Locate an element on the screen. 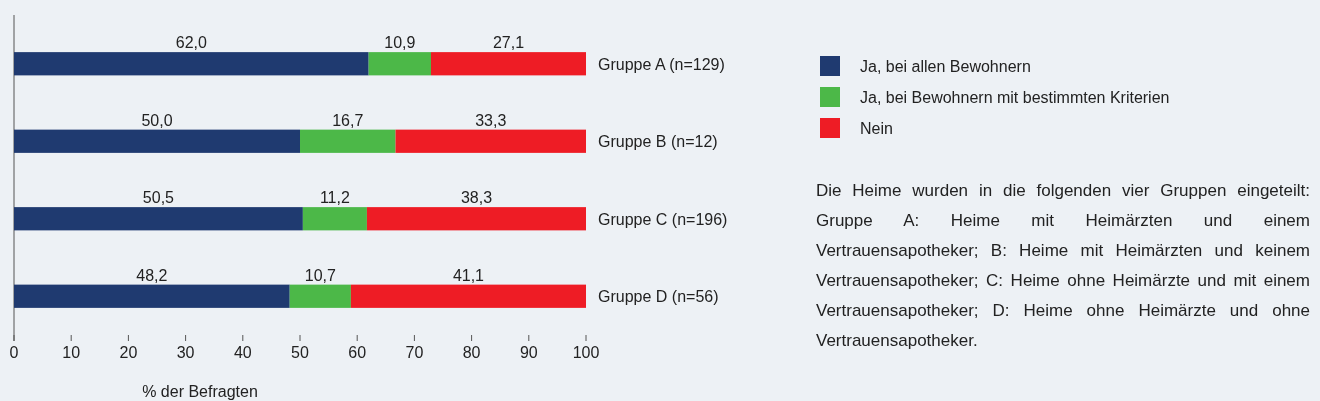 Image resolution: width=1320 pixels, height=401 pixels. data-label: 27,1 is located at coordinates (508, 43).